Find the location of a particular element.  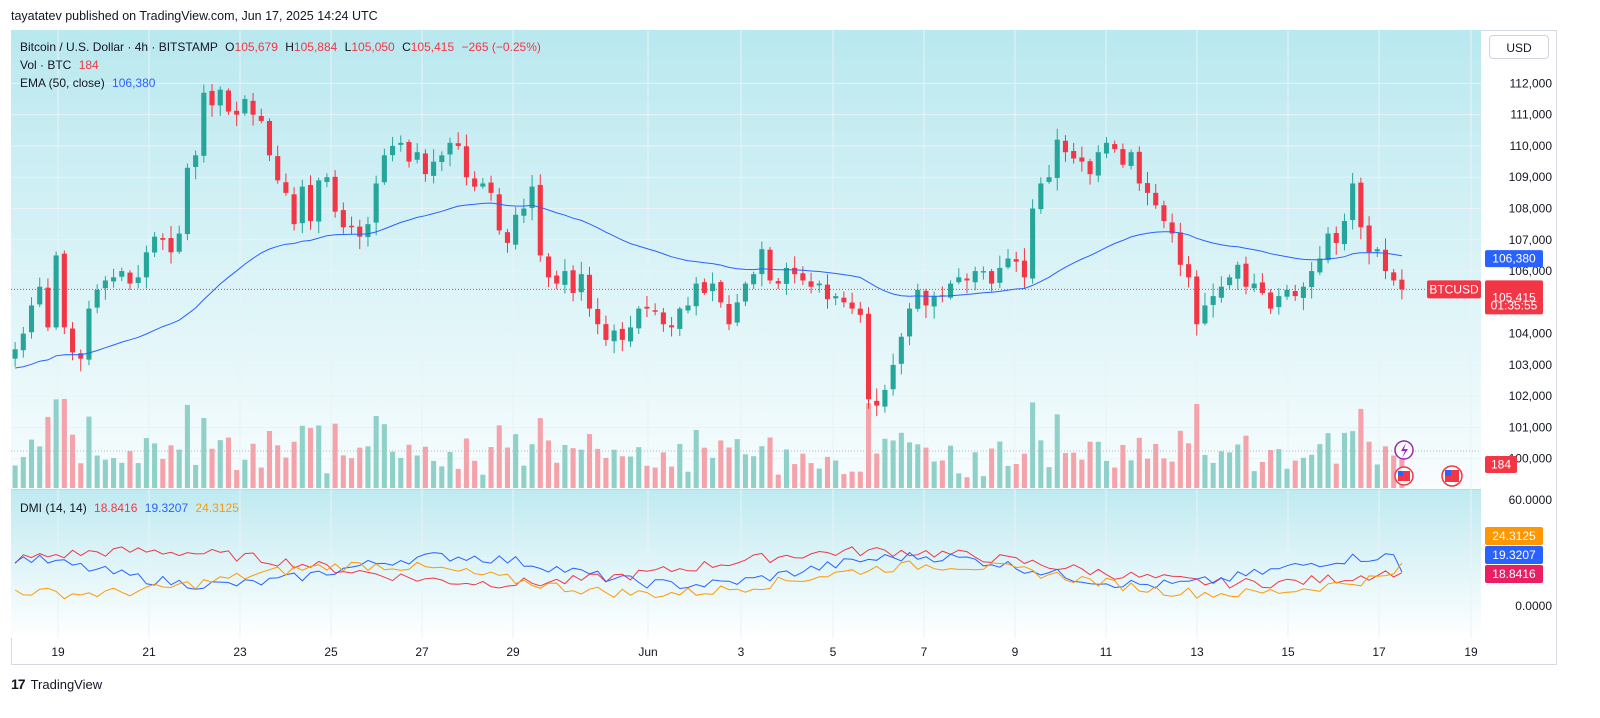

currency-button: USD is located at coordinates (1519, 47).